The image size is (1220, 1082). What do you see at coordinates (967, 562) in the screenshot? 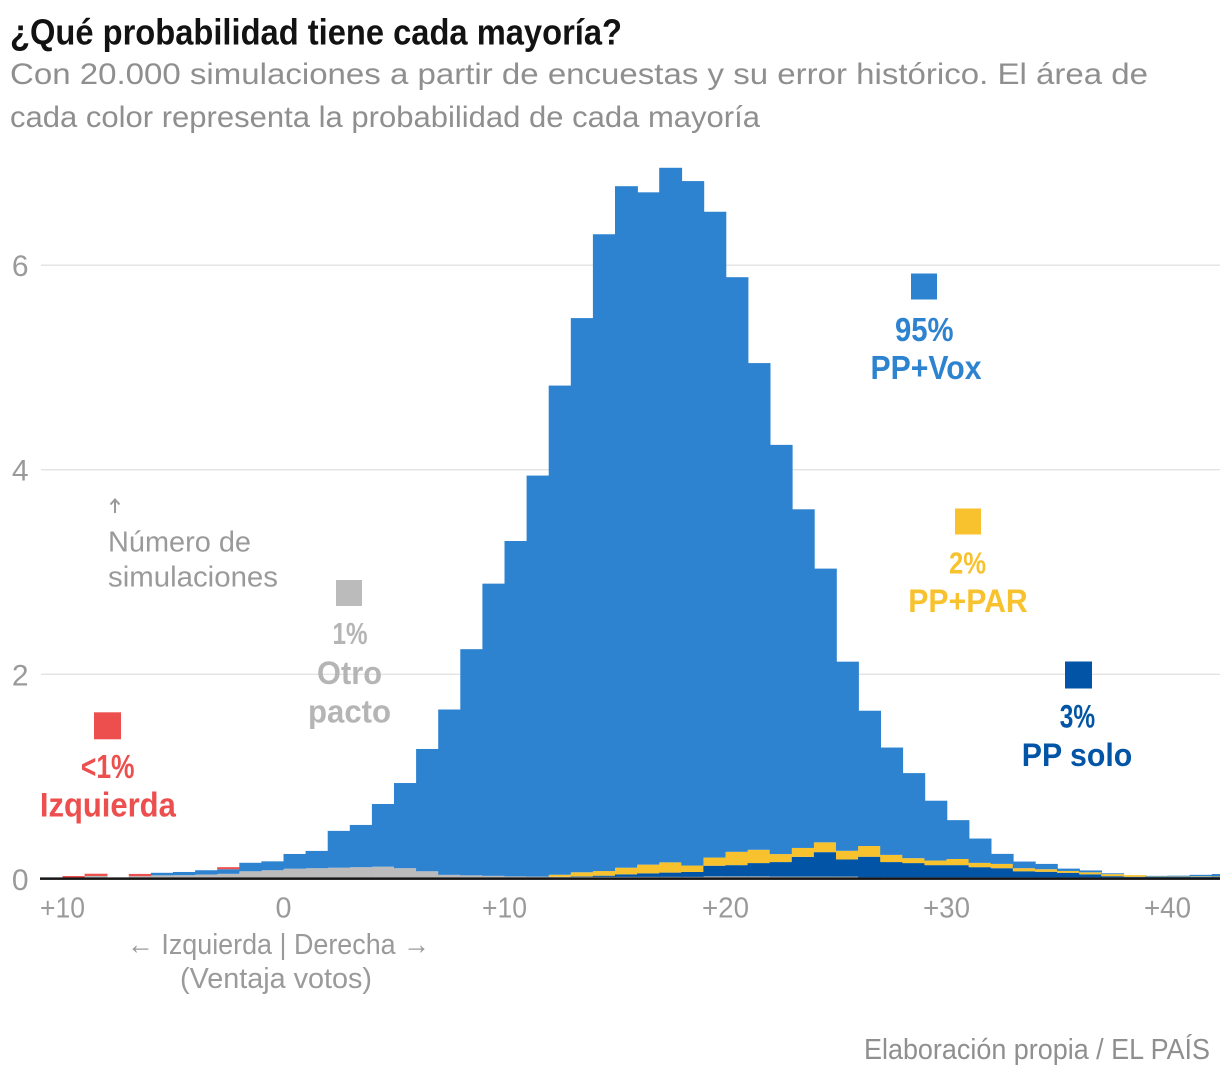
I see `svg-text: 2%` at bounding box center [967, 562].